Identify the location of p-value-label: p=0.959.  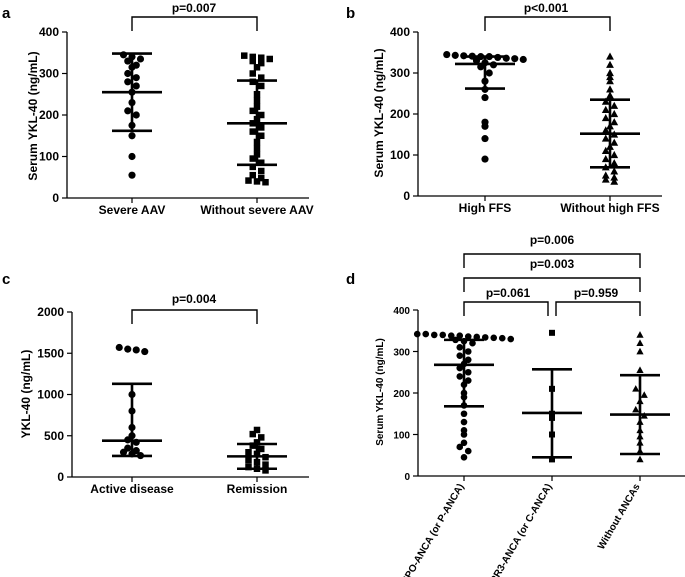
(596, 293).